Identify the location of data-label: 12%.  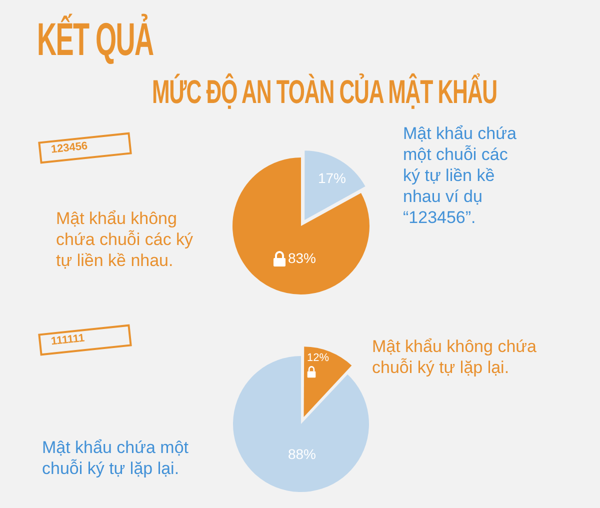
(318, 358).